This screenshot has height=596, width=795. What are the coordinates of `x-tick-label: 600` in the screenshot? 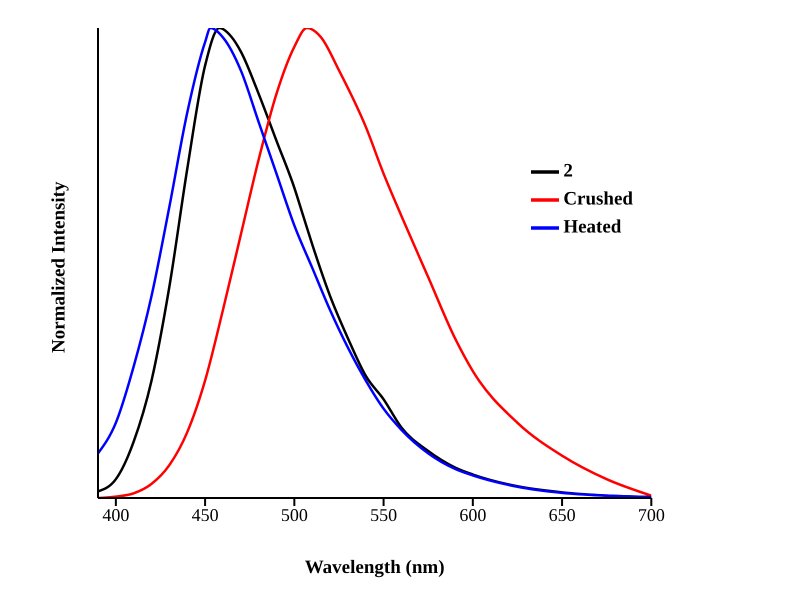 It's located at (472, 514).